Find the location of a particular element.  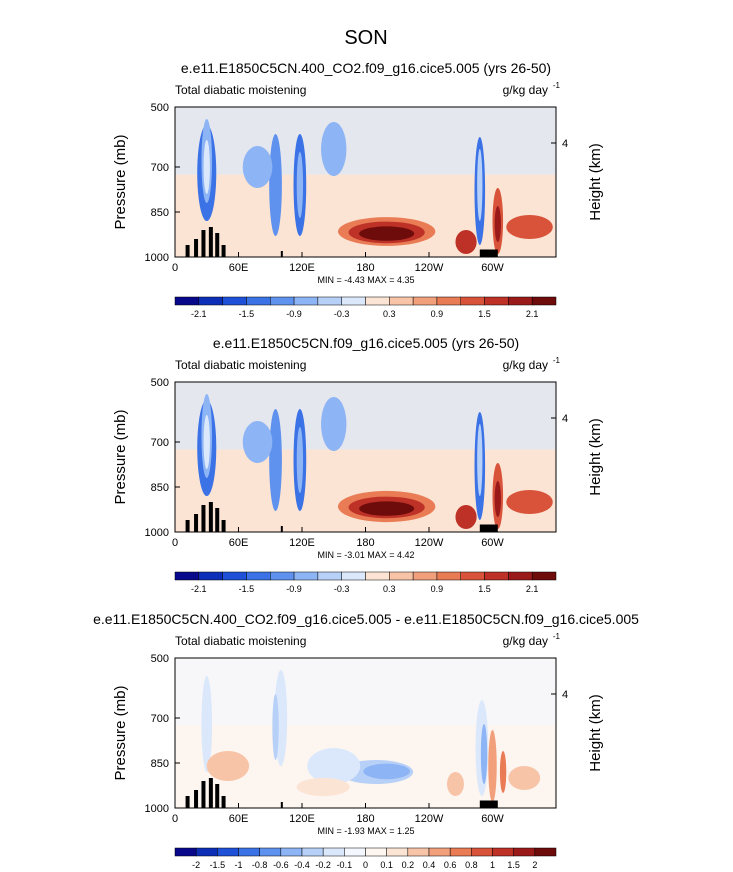

topography-tibet is located at coordinates (281, 254).